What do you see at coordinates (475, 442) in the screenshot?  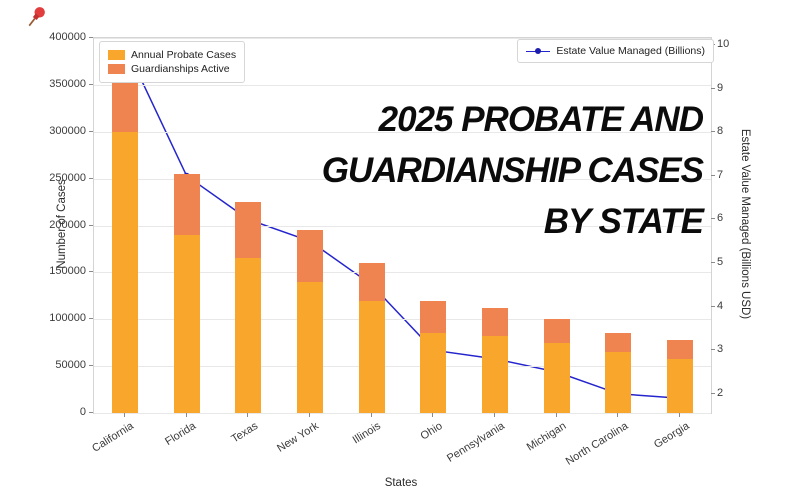 I see `x-tick-label: Pennsylvania` at bounding box center [475, 442].